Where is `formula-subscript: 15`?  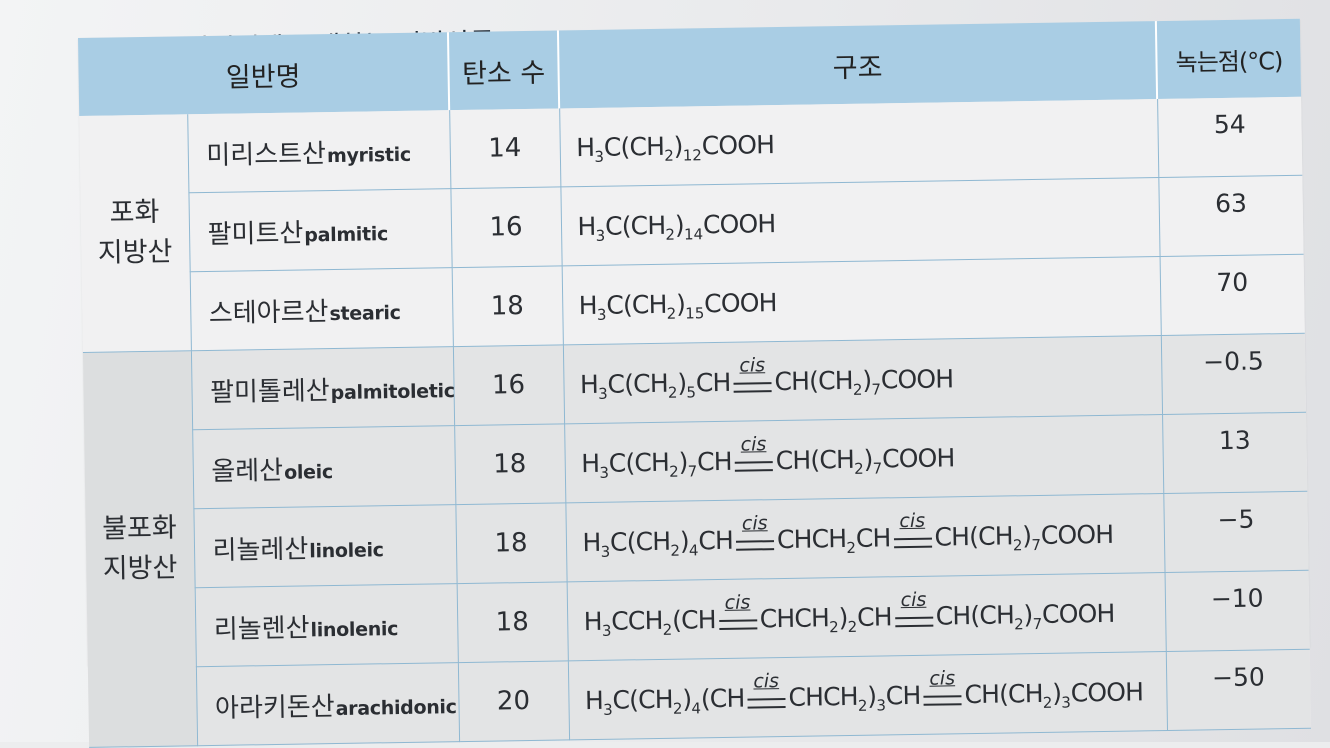 formula-subscript: 15 is located at coordinates (695, 312).